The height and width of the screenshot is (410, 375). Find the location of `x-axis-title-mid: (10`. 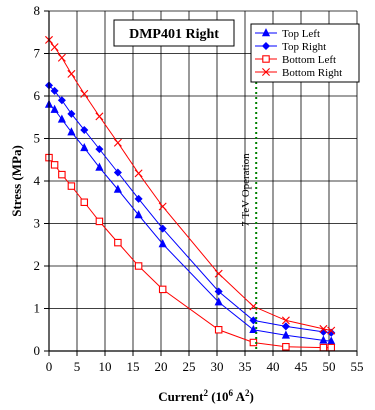

x-axis-title-mid: (10 is located at coordinates (218, 396).